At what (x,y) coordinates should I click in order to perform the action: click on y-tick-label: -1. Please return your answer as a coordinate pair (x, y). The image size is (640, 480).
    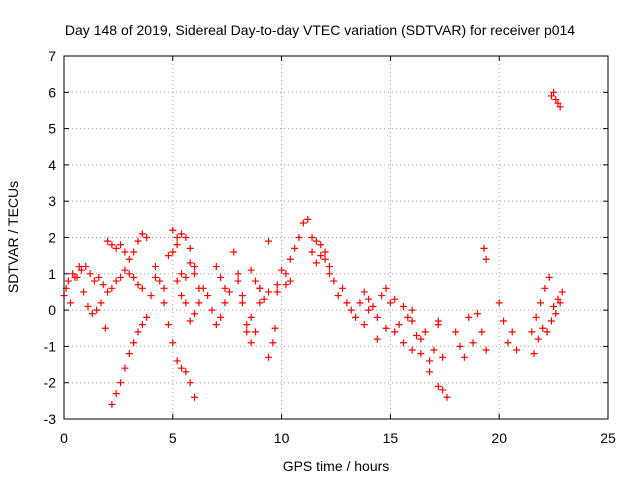
    Looking at the image, I should click on (50, 346).